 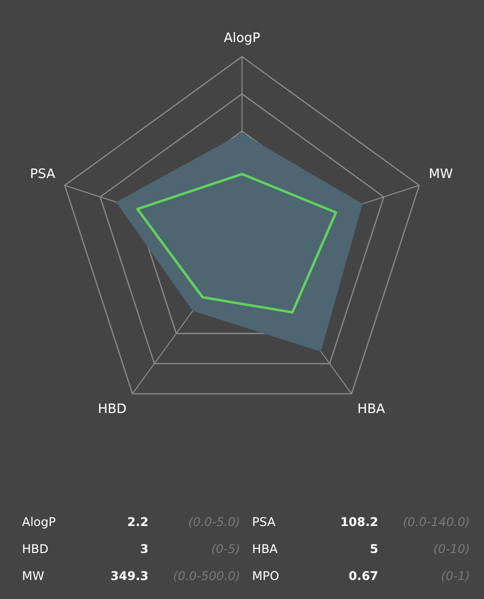 I want to click on spoke-label: HBA, so click(x=371, y=410).